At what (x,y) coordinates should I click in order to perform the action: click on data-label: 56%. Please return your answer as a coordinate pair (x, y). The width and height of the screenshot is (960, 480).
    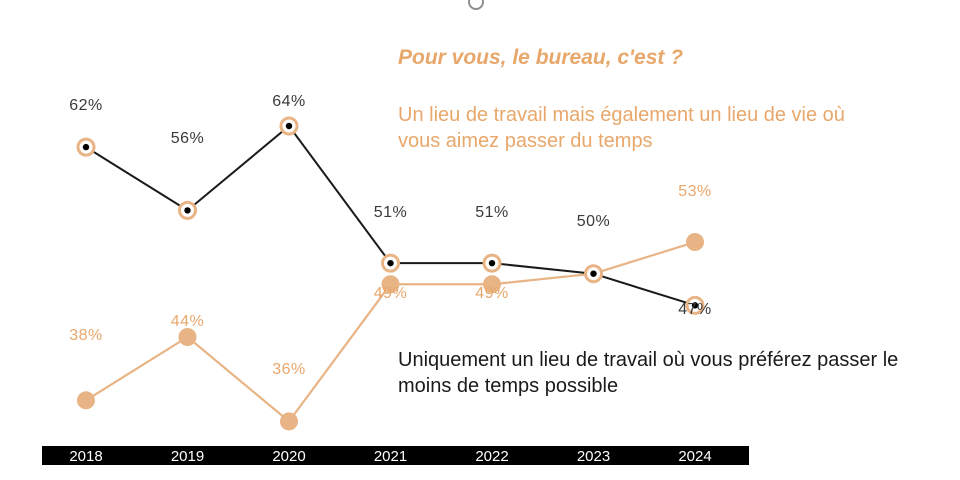
    Looking at the image, I should click on (188, 138).